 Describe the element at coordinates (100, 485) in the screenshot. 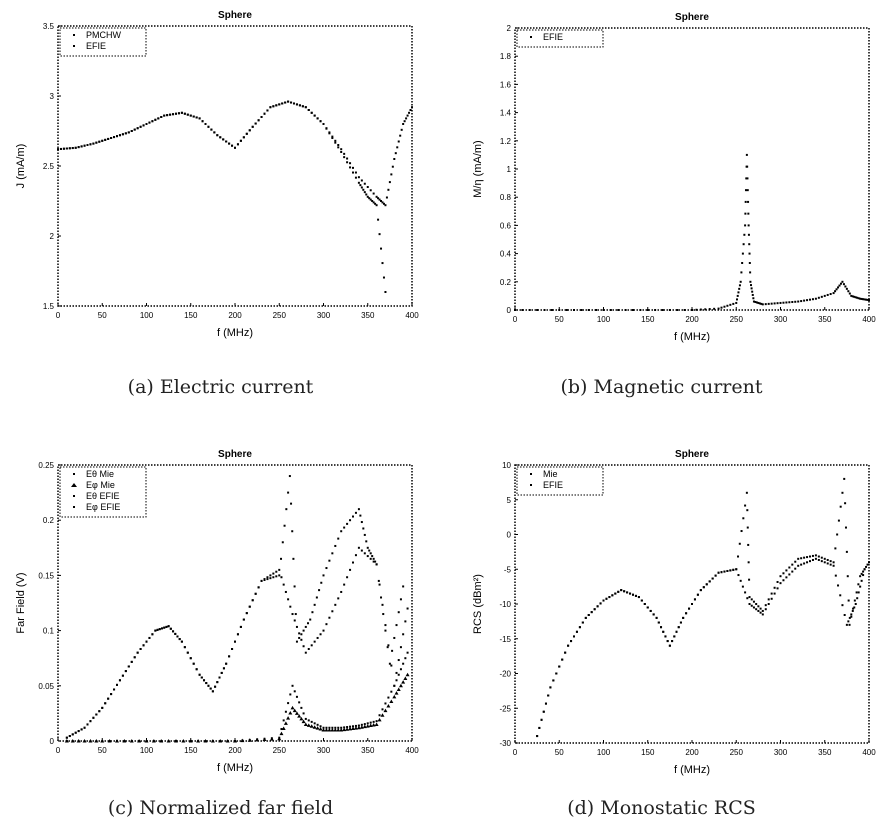

I see `legend-label: Eφ Mie` at that location.